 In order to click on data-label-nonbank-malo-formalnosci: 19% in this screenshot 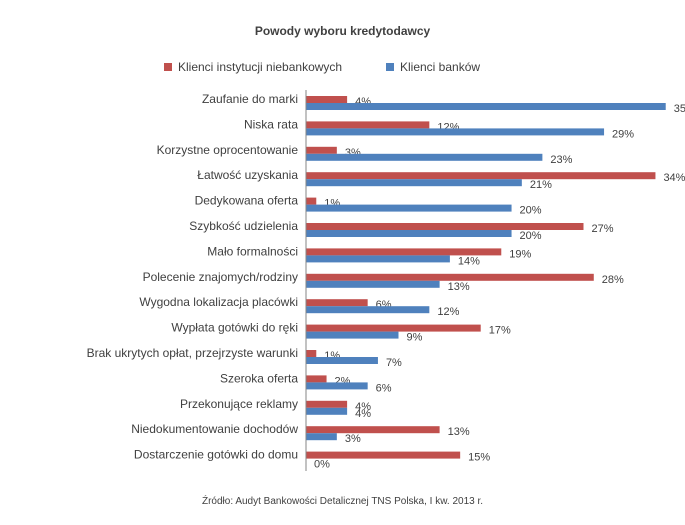, I will do `click(520, 254)`.